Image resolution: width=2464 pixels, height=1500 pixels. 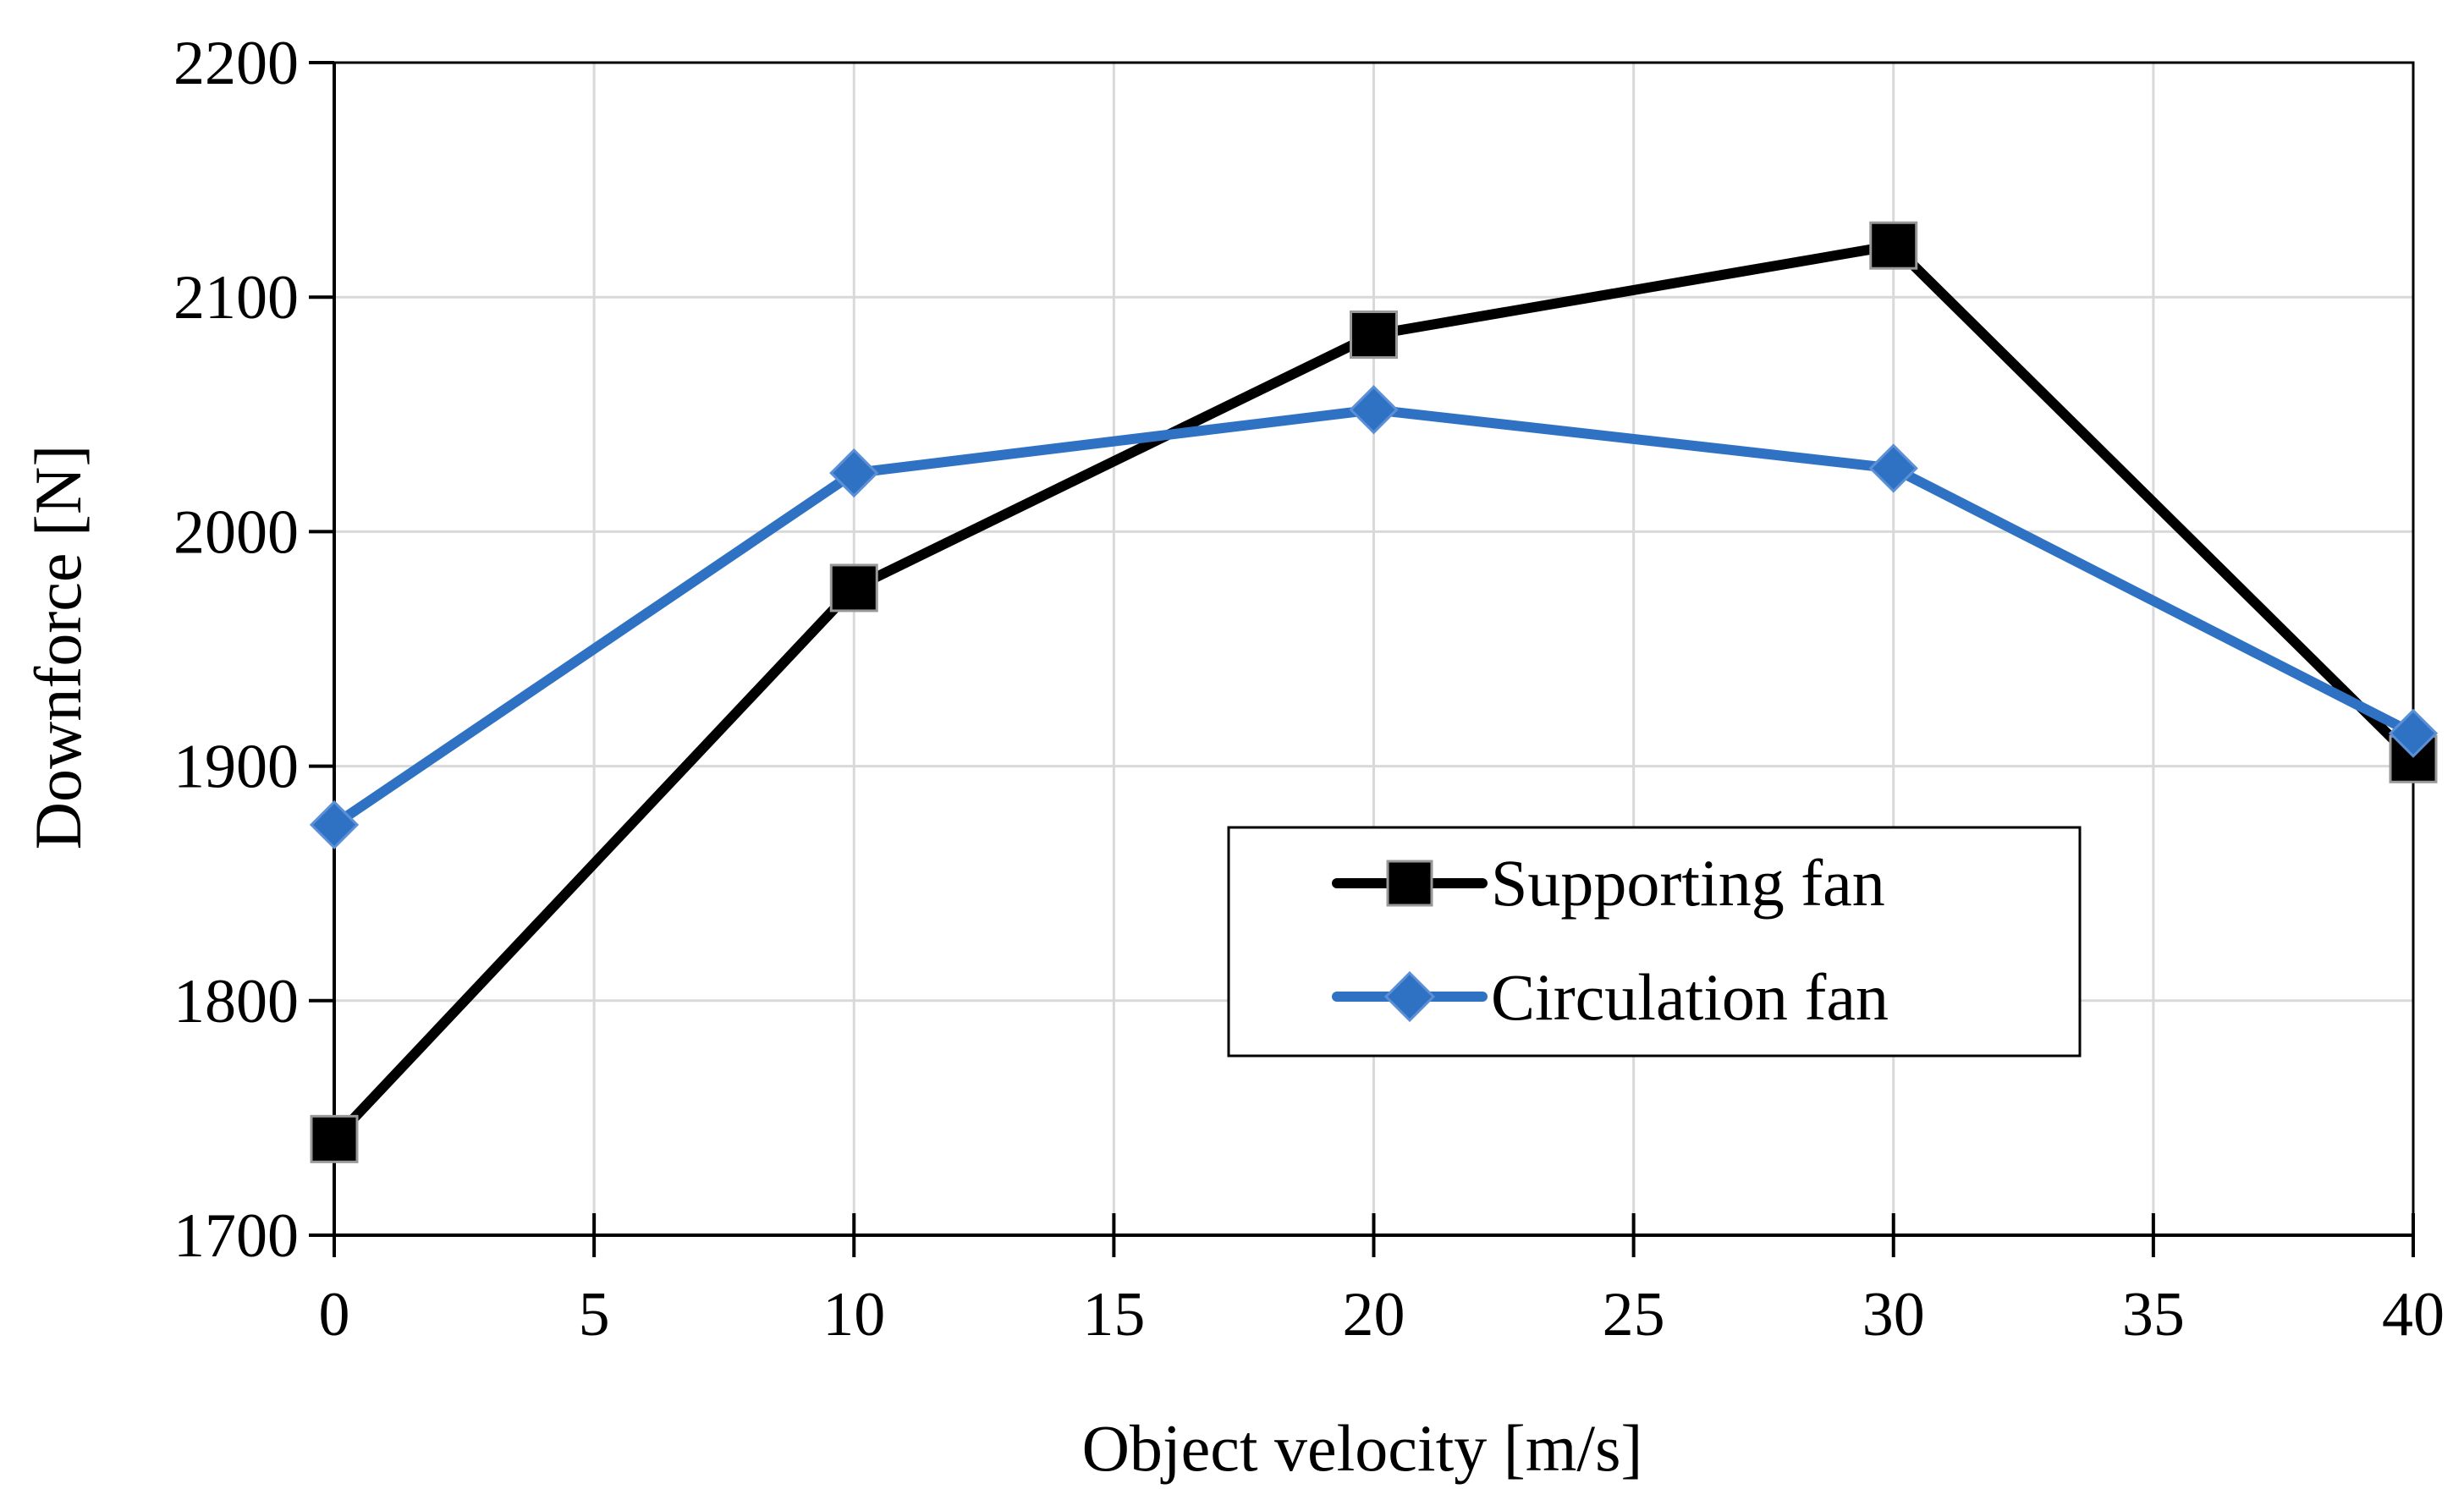 What do you see at coordinates (1688, 883) in the screenshot?
I see `legend-label-supporting-fan: Supporting fan` at bounding box center [1688, 883].